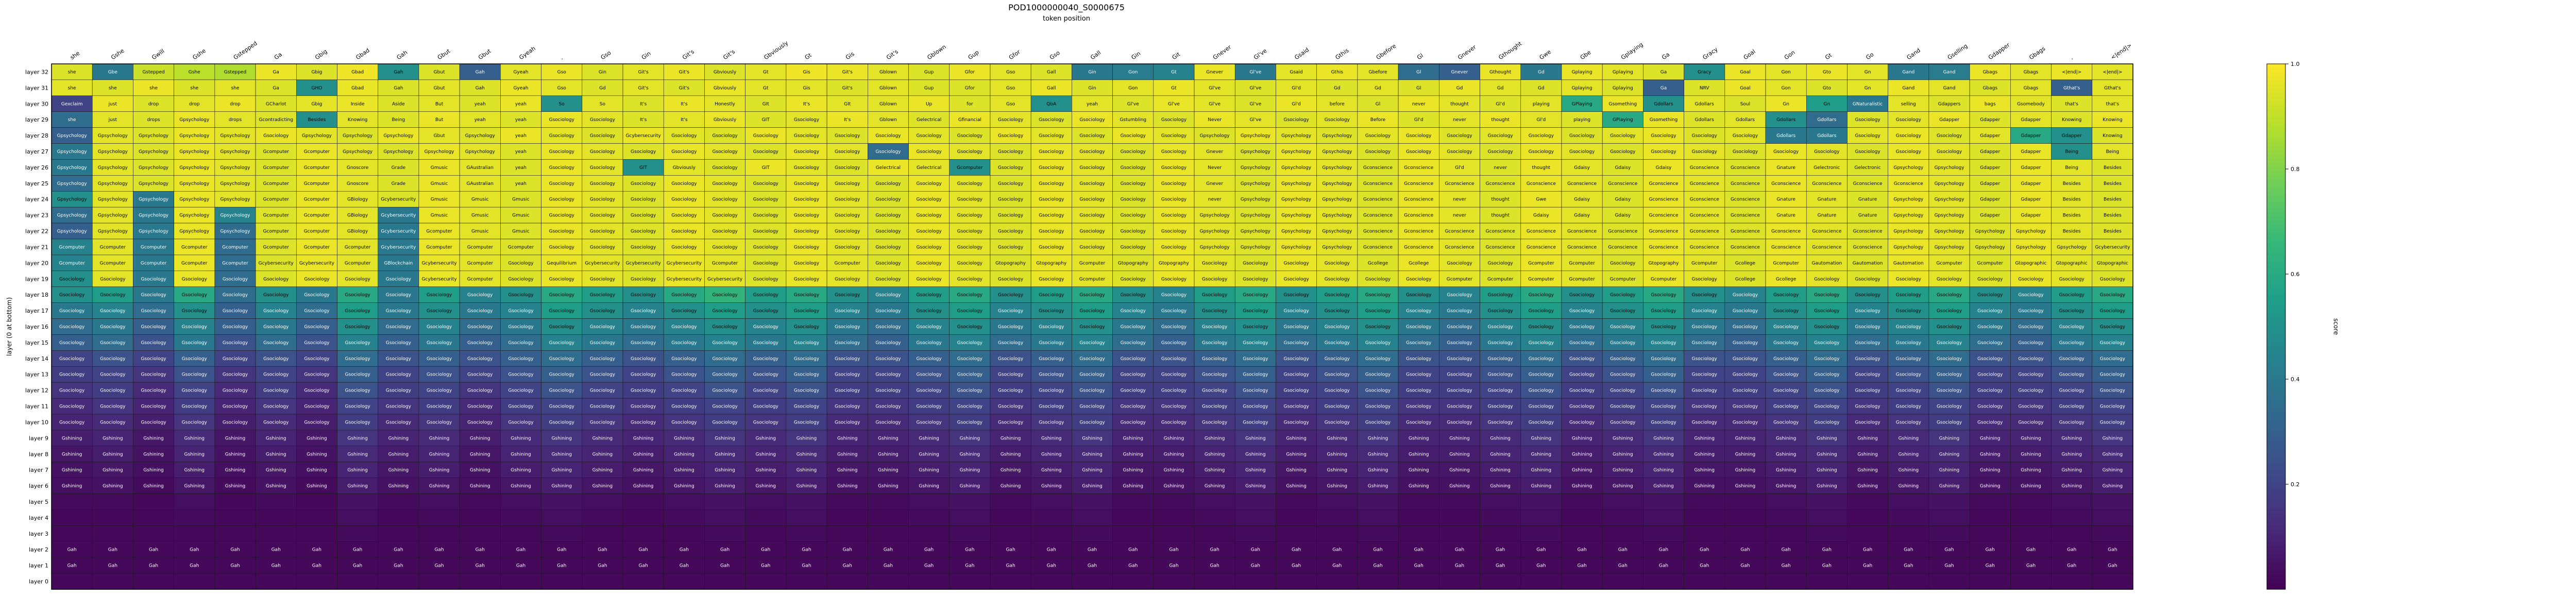  Describe the element at coordinates (1051, 263) in the screenshot. I see `heatmap-cell-label: Gtopography` at that location.